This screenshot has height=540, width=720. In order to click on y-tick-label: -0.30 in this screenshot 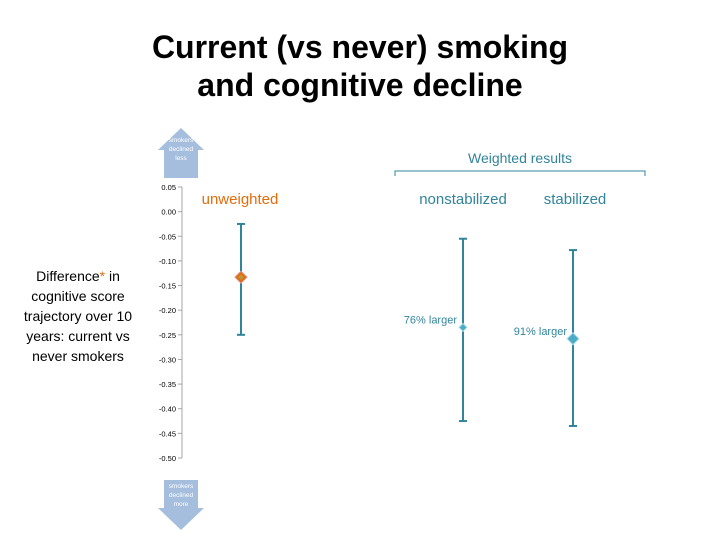, I will do `click(167, 359)`.